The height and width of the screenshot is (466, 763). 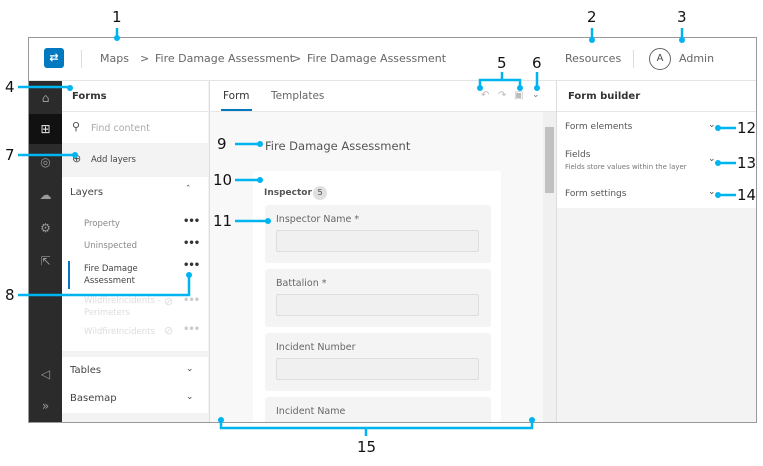 I want to click on layer-item-disabled: WildfireIncidents - Perimeters, so click(x=122, y=307).